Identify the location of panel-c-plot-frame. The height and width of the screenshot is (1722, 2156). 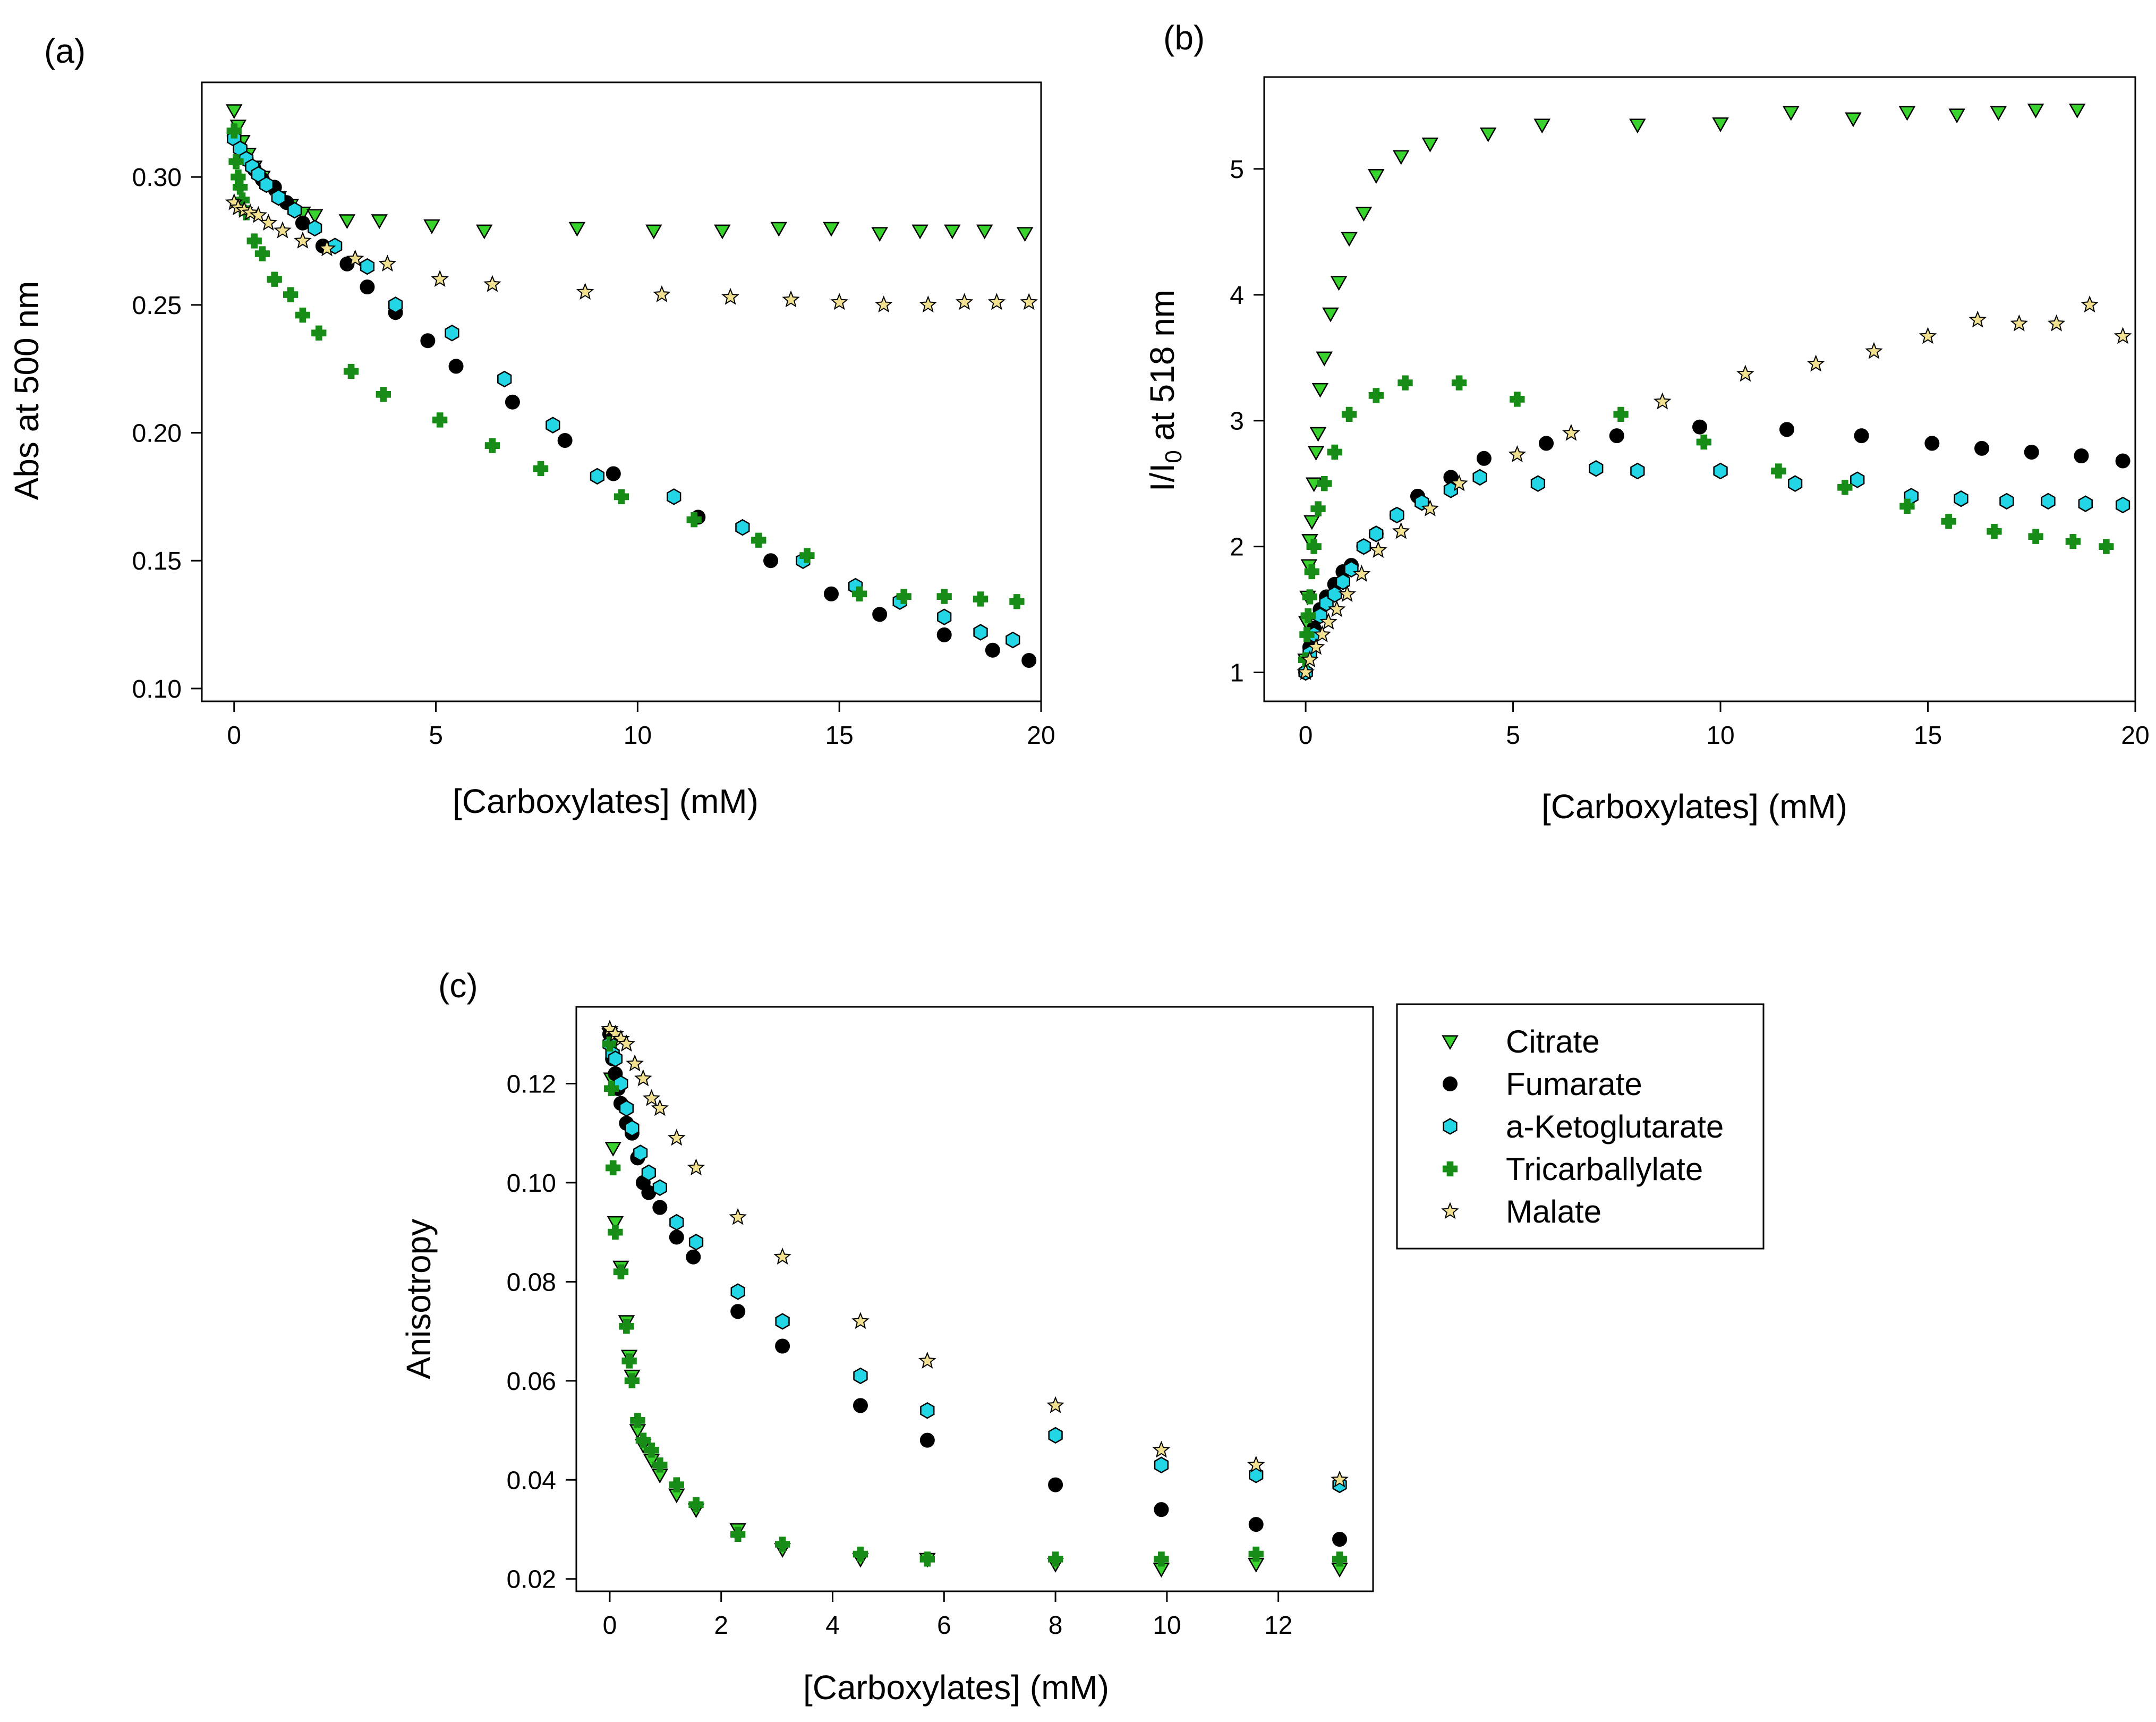
(974, 1299).